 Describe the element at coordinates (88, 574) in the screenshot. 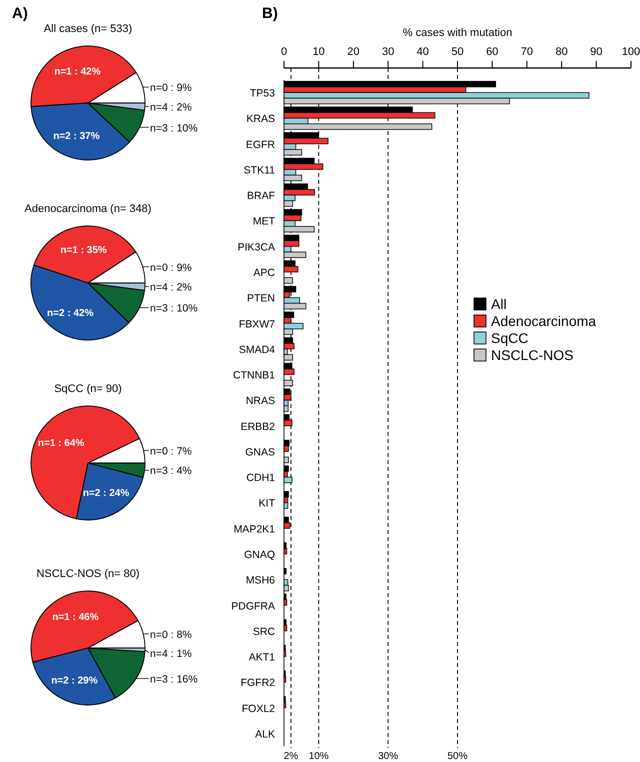

I see `chart-title: NSCLC-NOS (n= 80)` at that location.